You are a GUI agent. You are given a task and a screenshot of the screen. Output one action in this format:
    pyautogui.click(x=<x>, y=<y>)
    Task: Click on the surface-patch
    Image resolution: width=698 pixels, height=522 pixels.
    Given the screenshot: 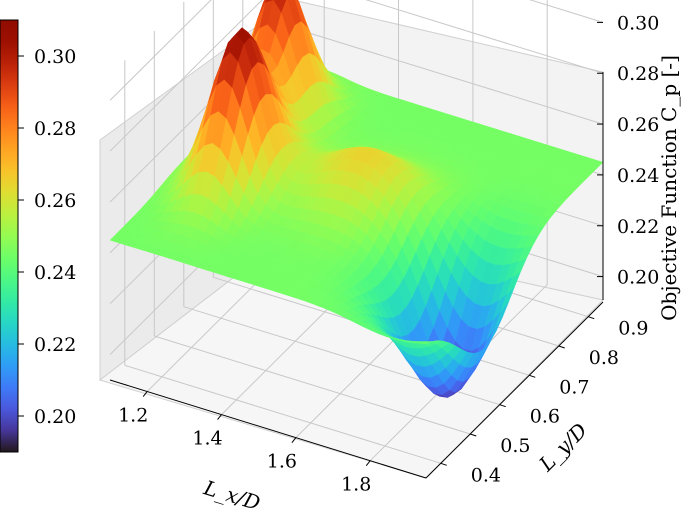 What is the action you would take?
    pyautogui.click(x=425, y=343)
    